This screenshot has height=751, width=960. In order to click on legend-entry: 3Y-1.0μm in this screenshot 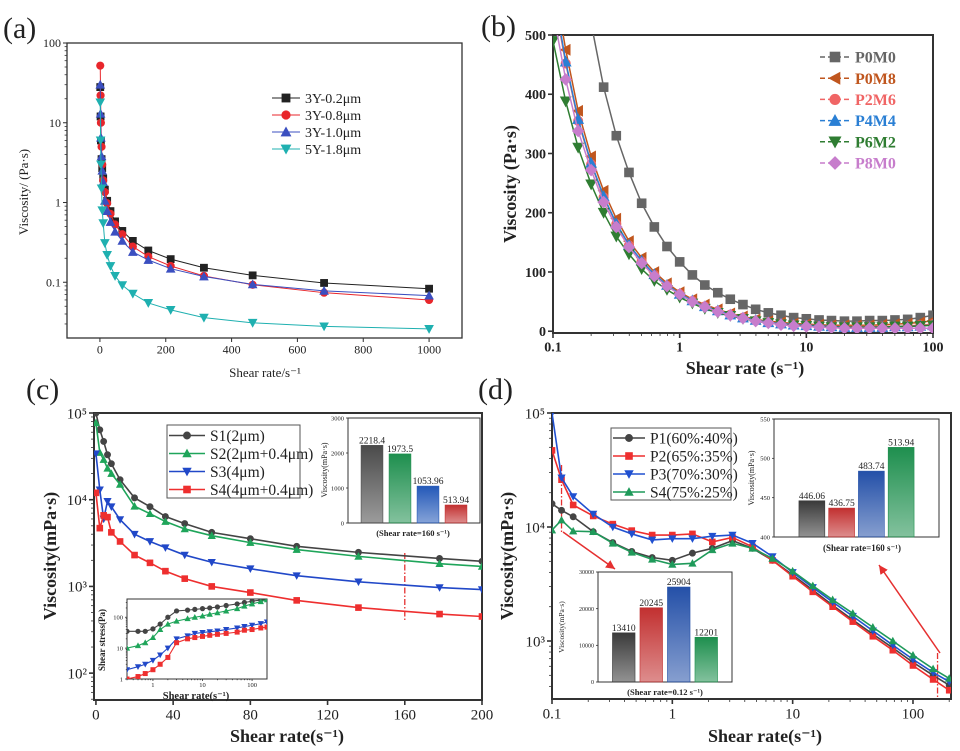, I will do `click(316, 133)`.